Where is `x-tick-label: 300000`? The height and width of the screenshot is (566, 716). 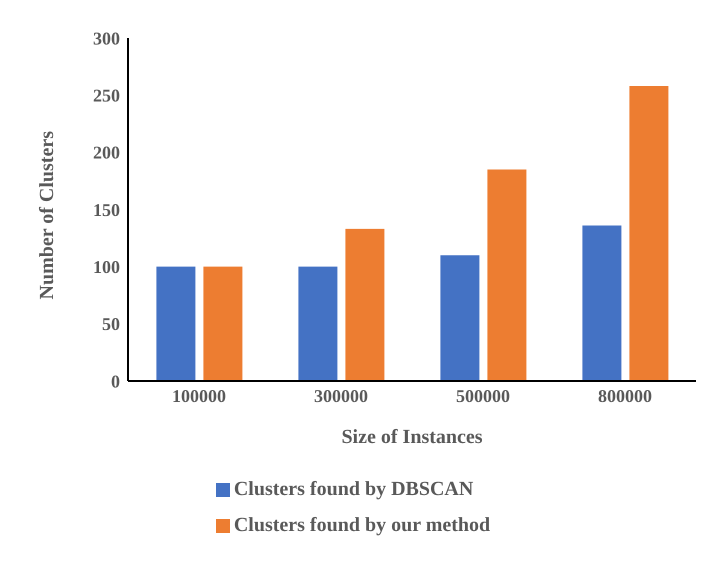 x-tick-label: 300000 is located at coordinates (341, 396).